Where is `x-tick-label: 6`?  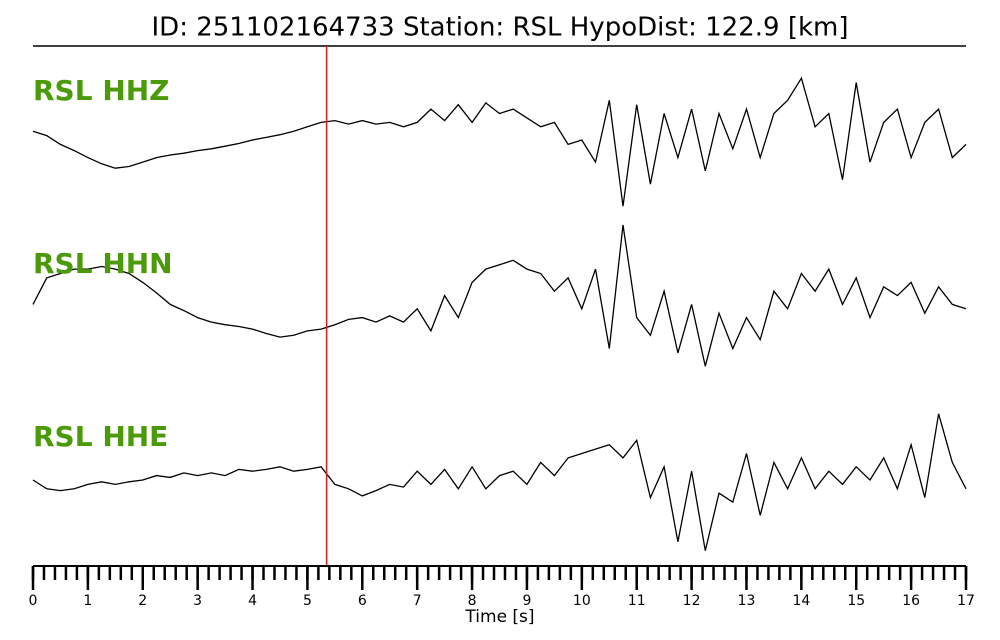 x-tick-label: 6 is located at coordinates (362, 601).